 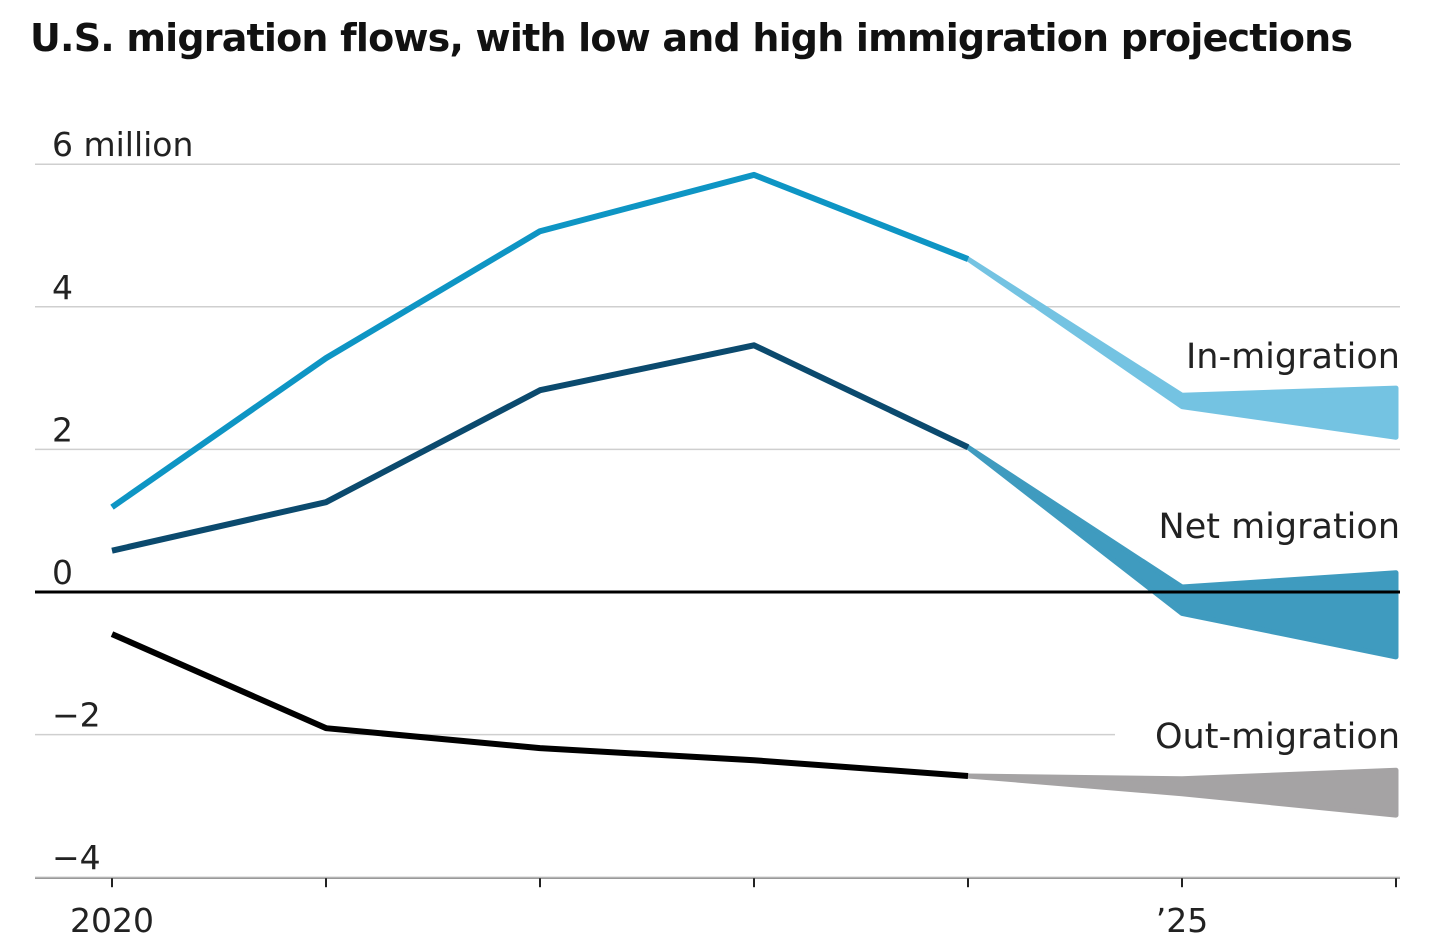 I want to click on y-tick-label: −2, so click(x=76, y=715).